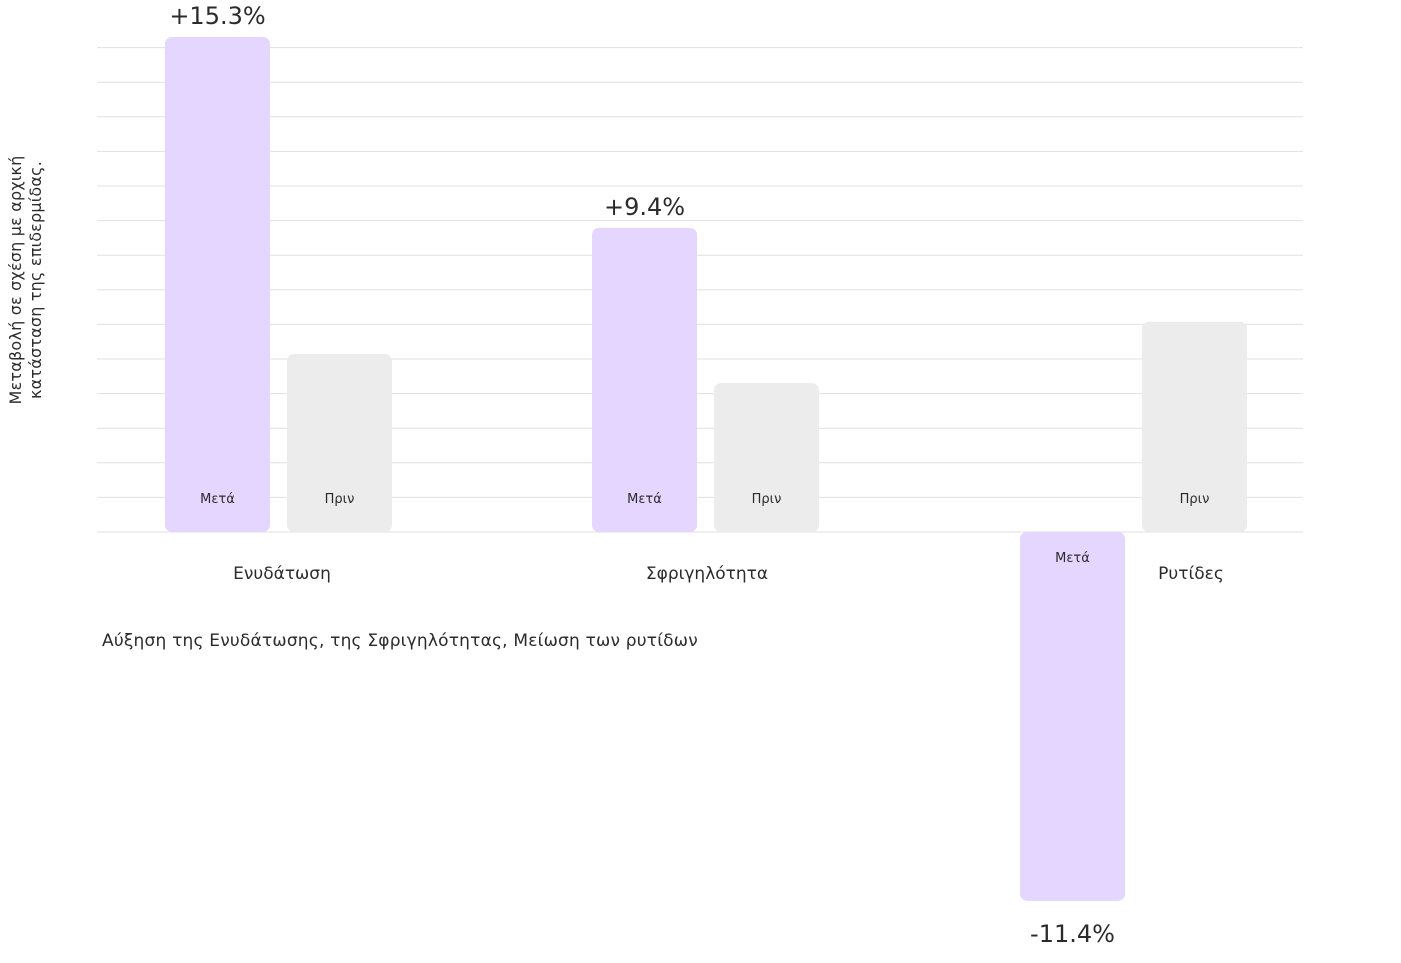  I want to click on value-label: +9.4%, so click(644, 207).